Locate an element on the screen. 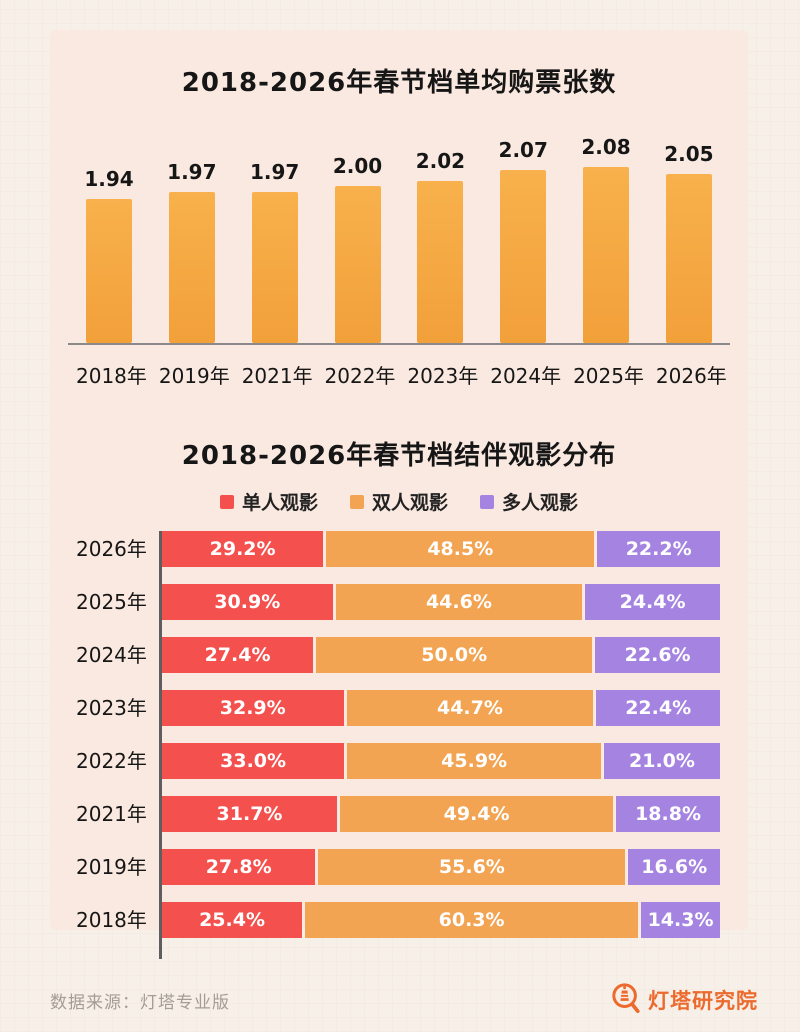  stacked-bar-segment: 25.4% is located at coordinates (232, 920).